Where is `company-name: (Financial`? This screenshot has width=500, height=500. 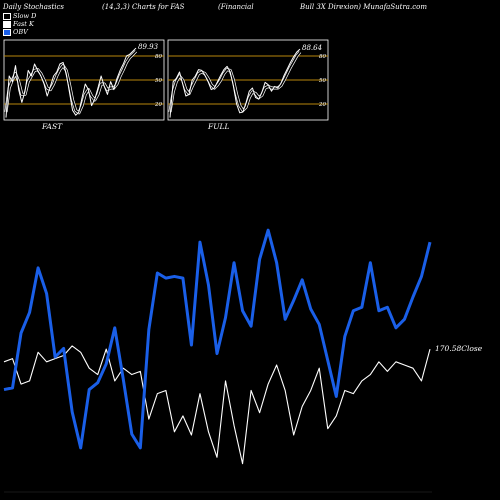 company-name: (Financial is located at coordinates (236, 7).